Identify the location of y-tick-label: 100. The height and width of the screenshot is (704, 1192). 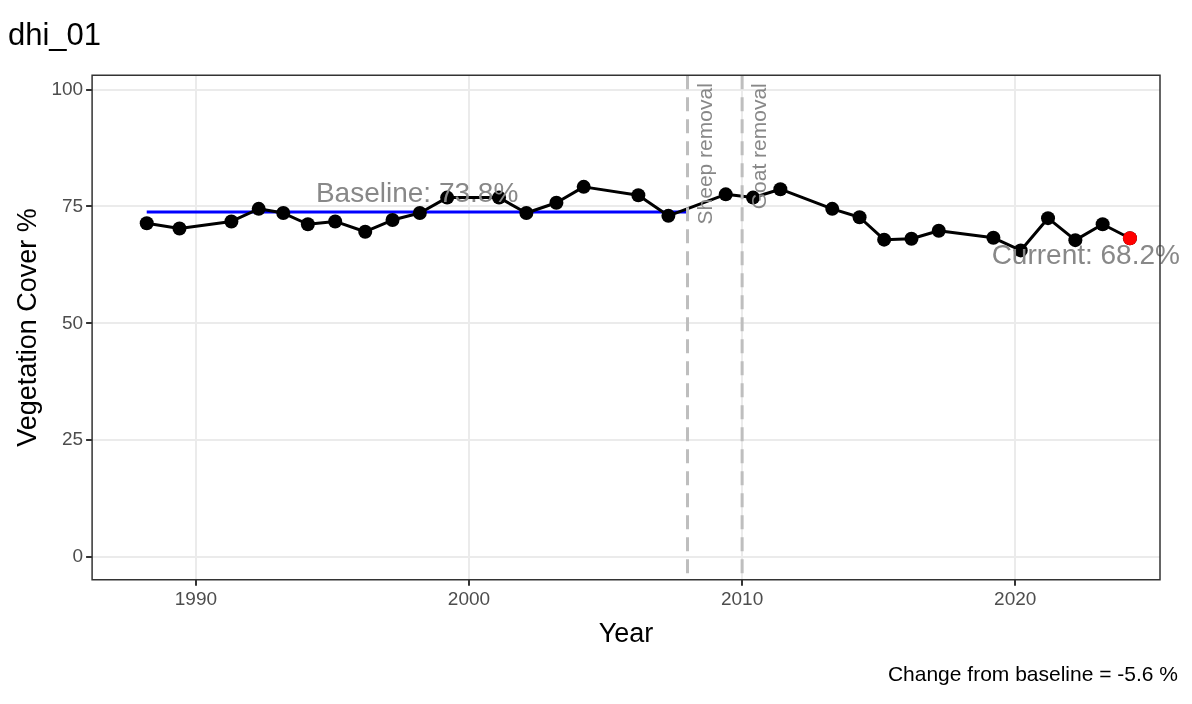
(67, 88).